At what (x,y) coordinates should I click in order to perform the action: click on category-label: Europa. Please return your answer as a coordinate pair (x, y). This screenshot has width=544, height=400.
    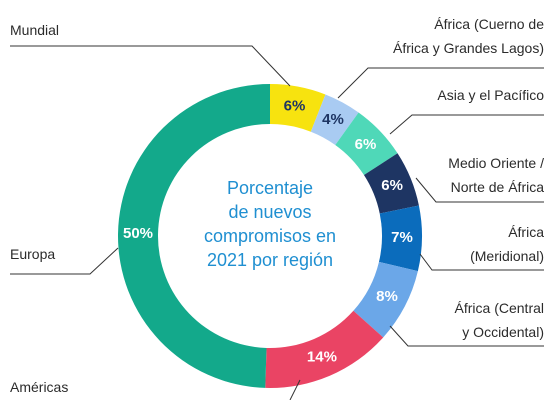
    Looking at the image, I should click on (33, 254).